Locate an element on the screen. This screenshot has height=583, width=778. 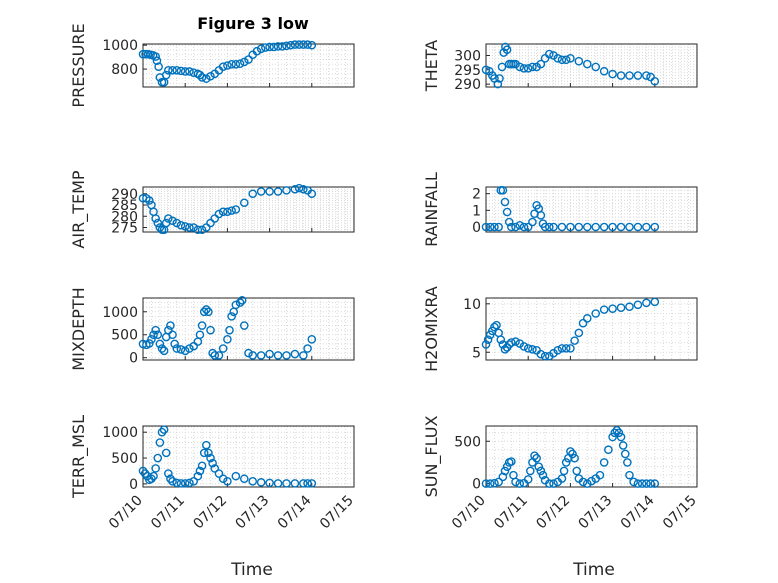
y-tick-label: 290 is located at coordinates (467, 85).